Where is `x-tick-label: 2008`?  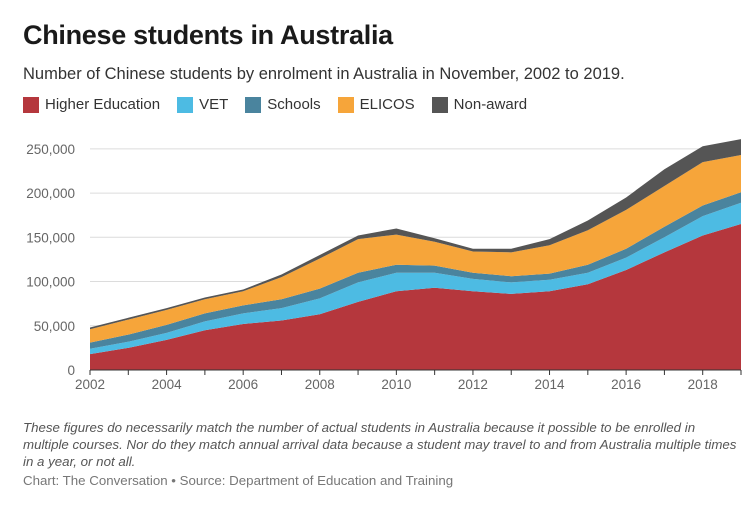
x-tick-label: 2008 is located at coordinates (320, 384).